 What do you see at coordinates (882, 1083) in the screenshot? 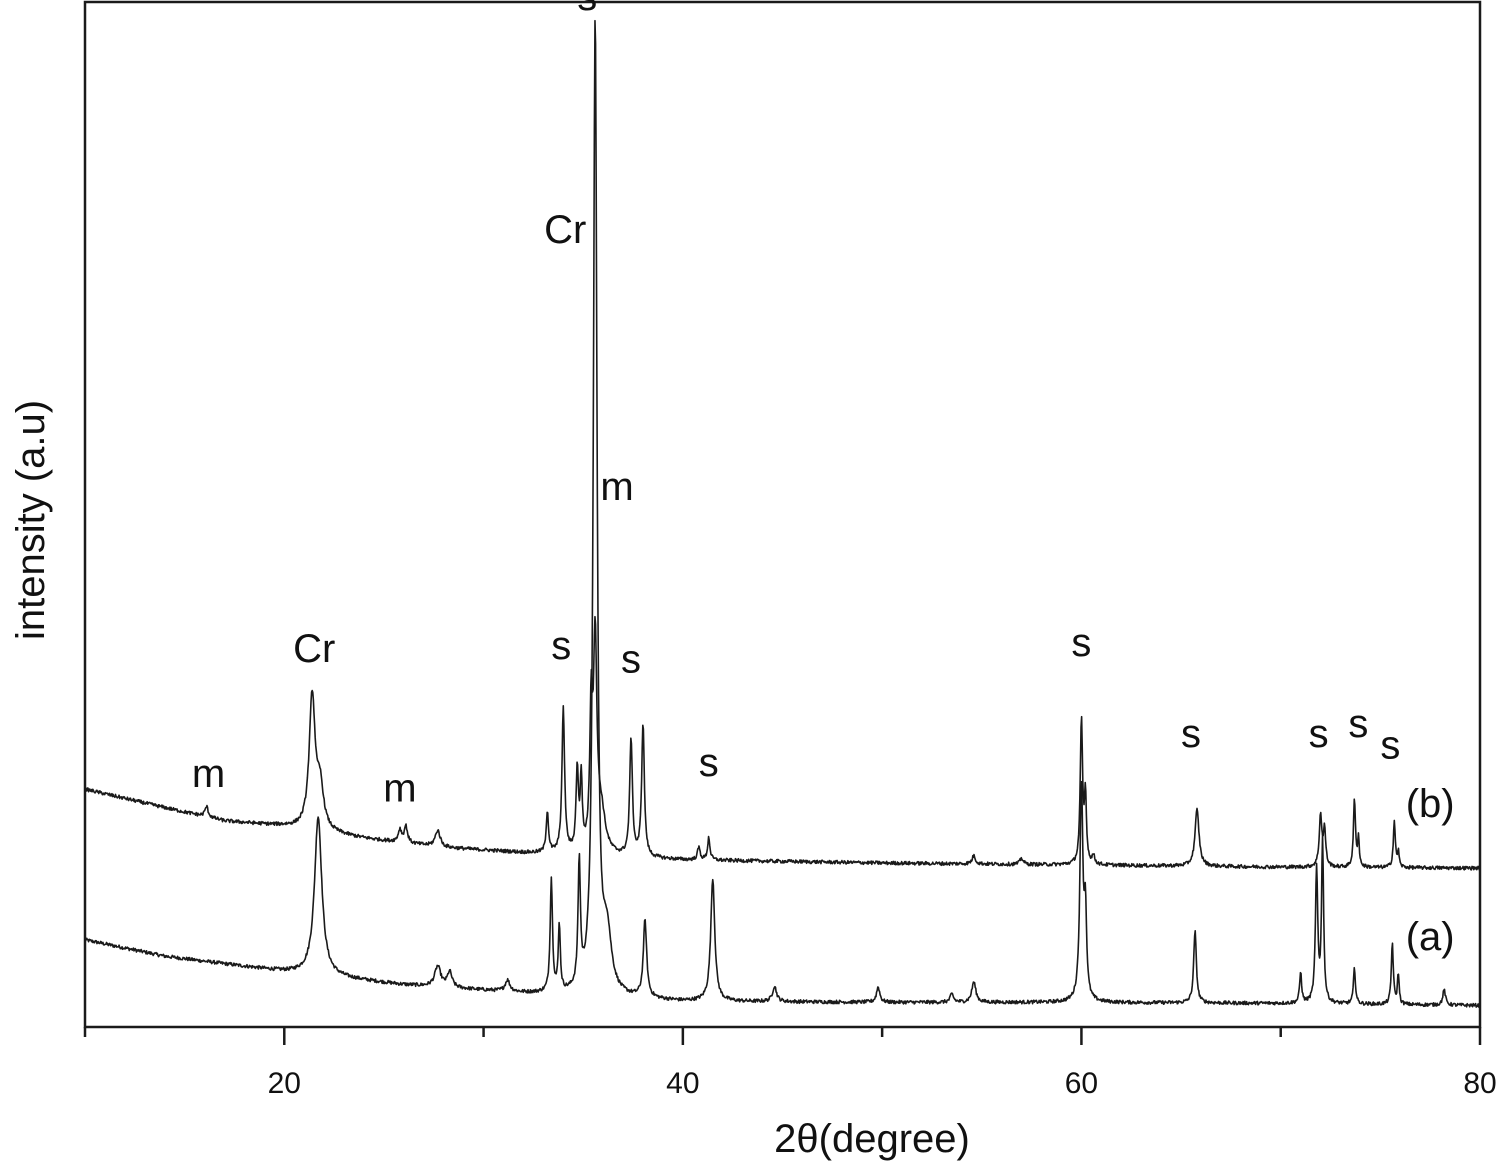
I see `x-axis-tick-labels: 20 40 60 80` at bounding box center [882, 1083].